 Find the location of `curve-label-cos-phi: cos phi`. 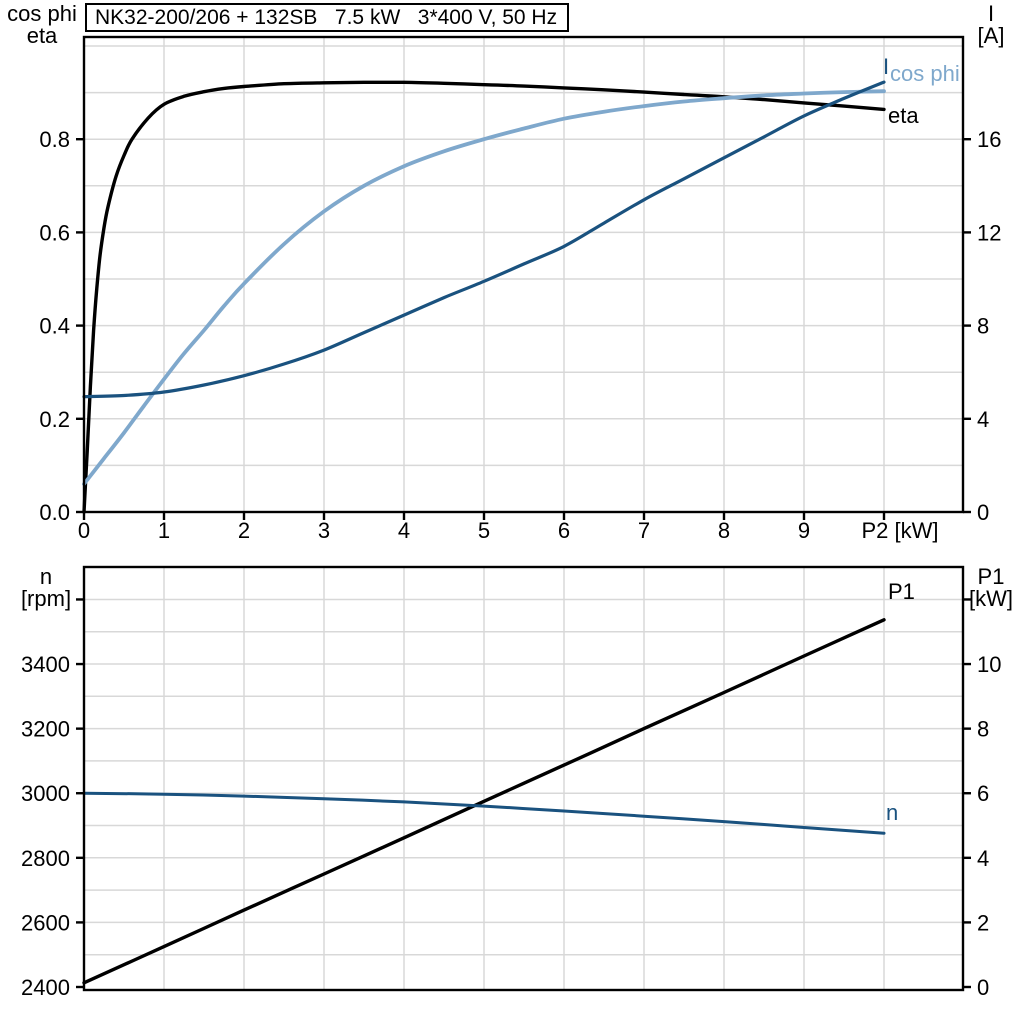

curve-label-cos-phi: cos phi is located at coordinates (925, 73).